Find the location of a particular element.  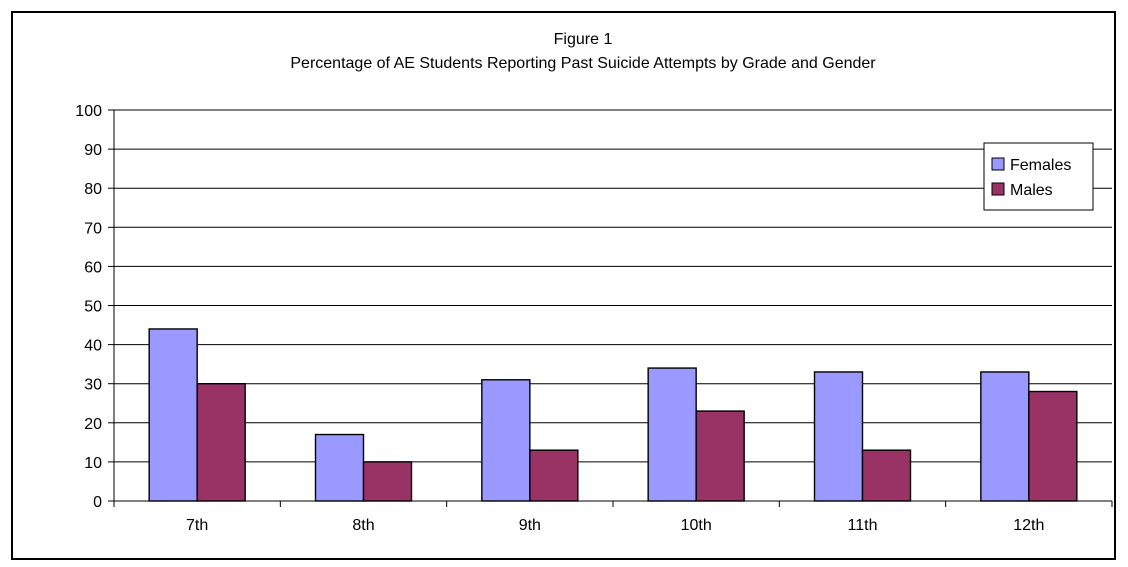

bar-females-7th is located at coordinates (173, 415).